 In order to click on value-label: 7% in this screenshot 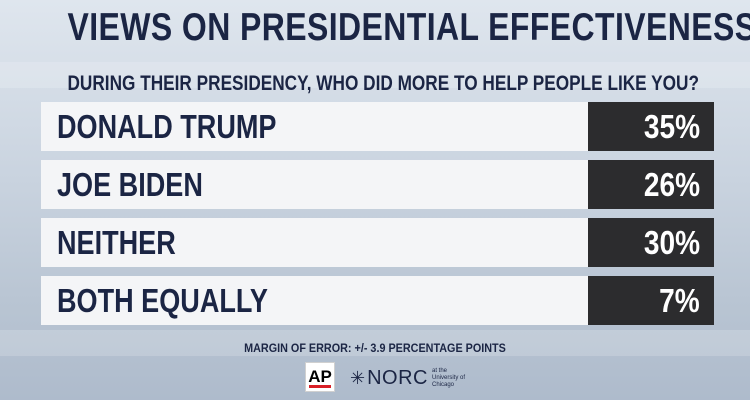, I will do `click(679, 300)`.